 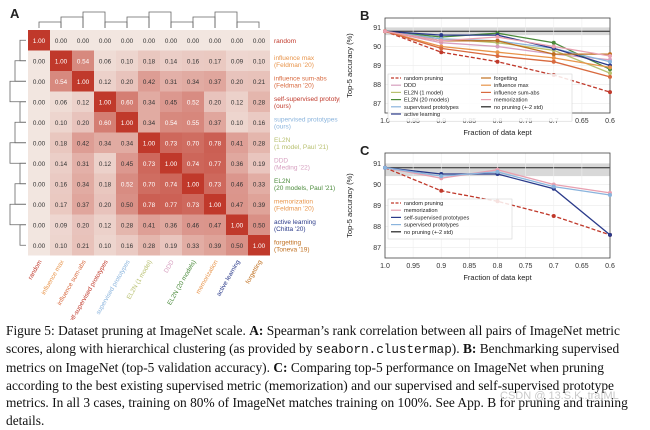 What do you see at coordinates (281, 160) in the screenshot?
I see `heatmap-row-label: DDD` at bounding box center [281, 160].